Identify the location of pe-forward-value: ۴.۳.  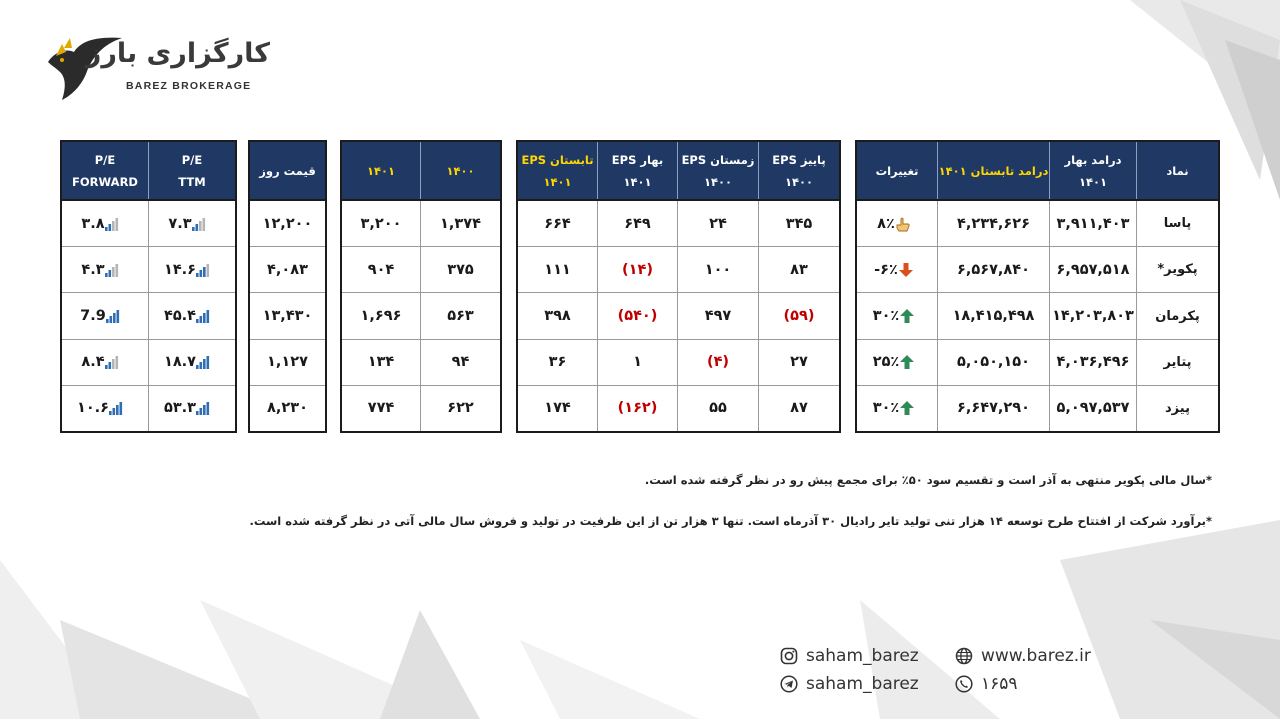
(92, 270).